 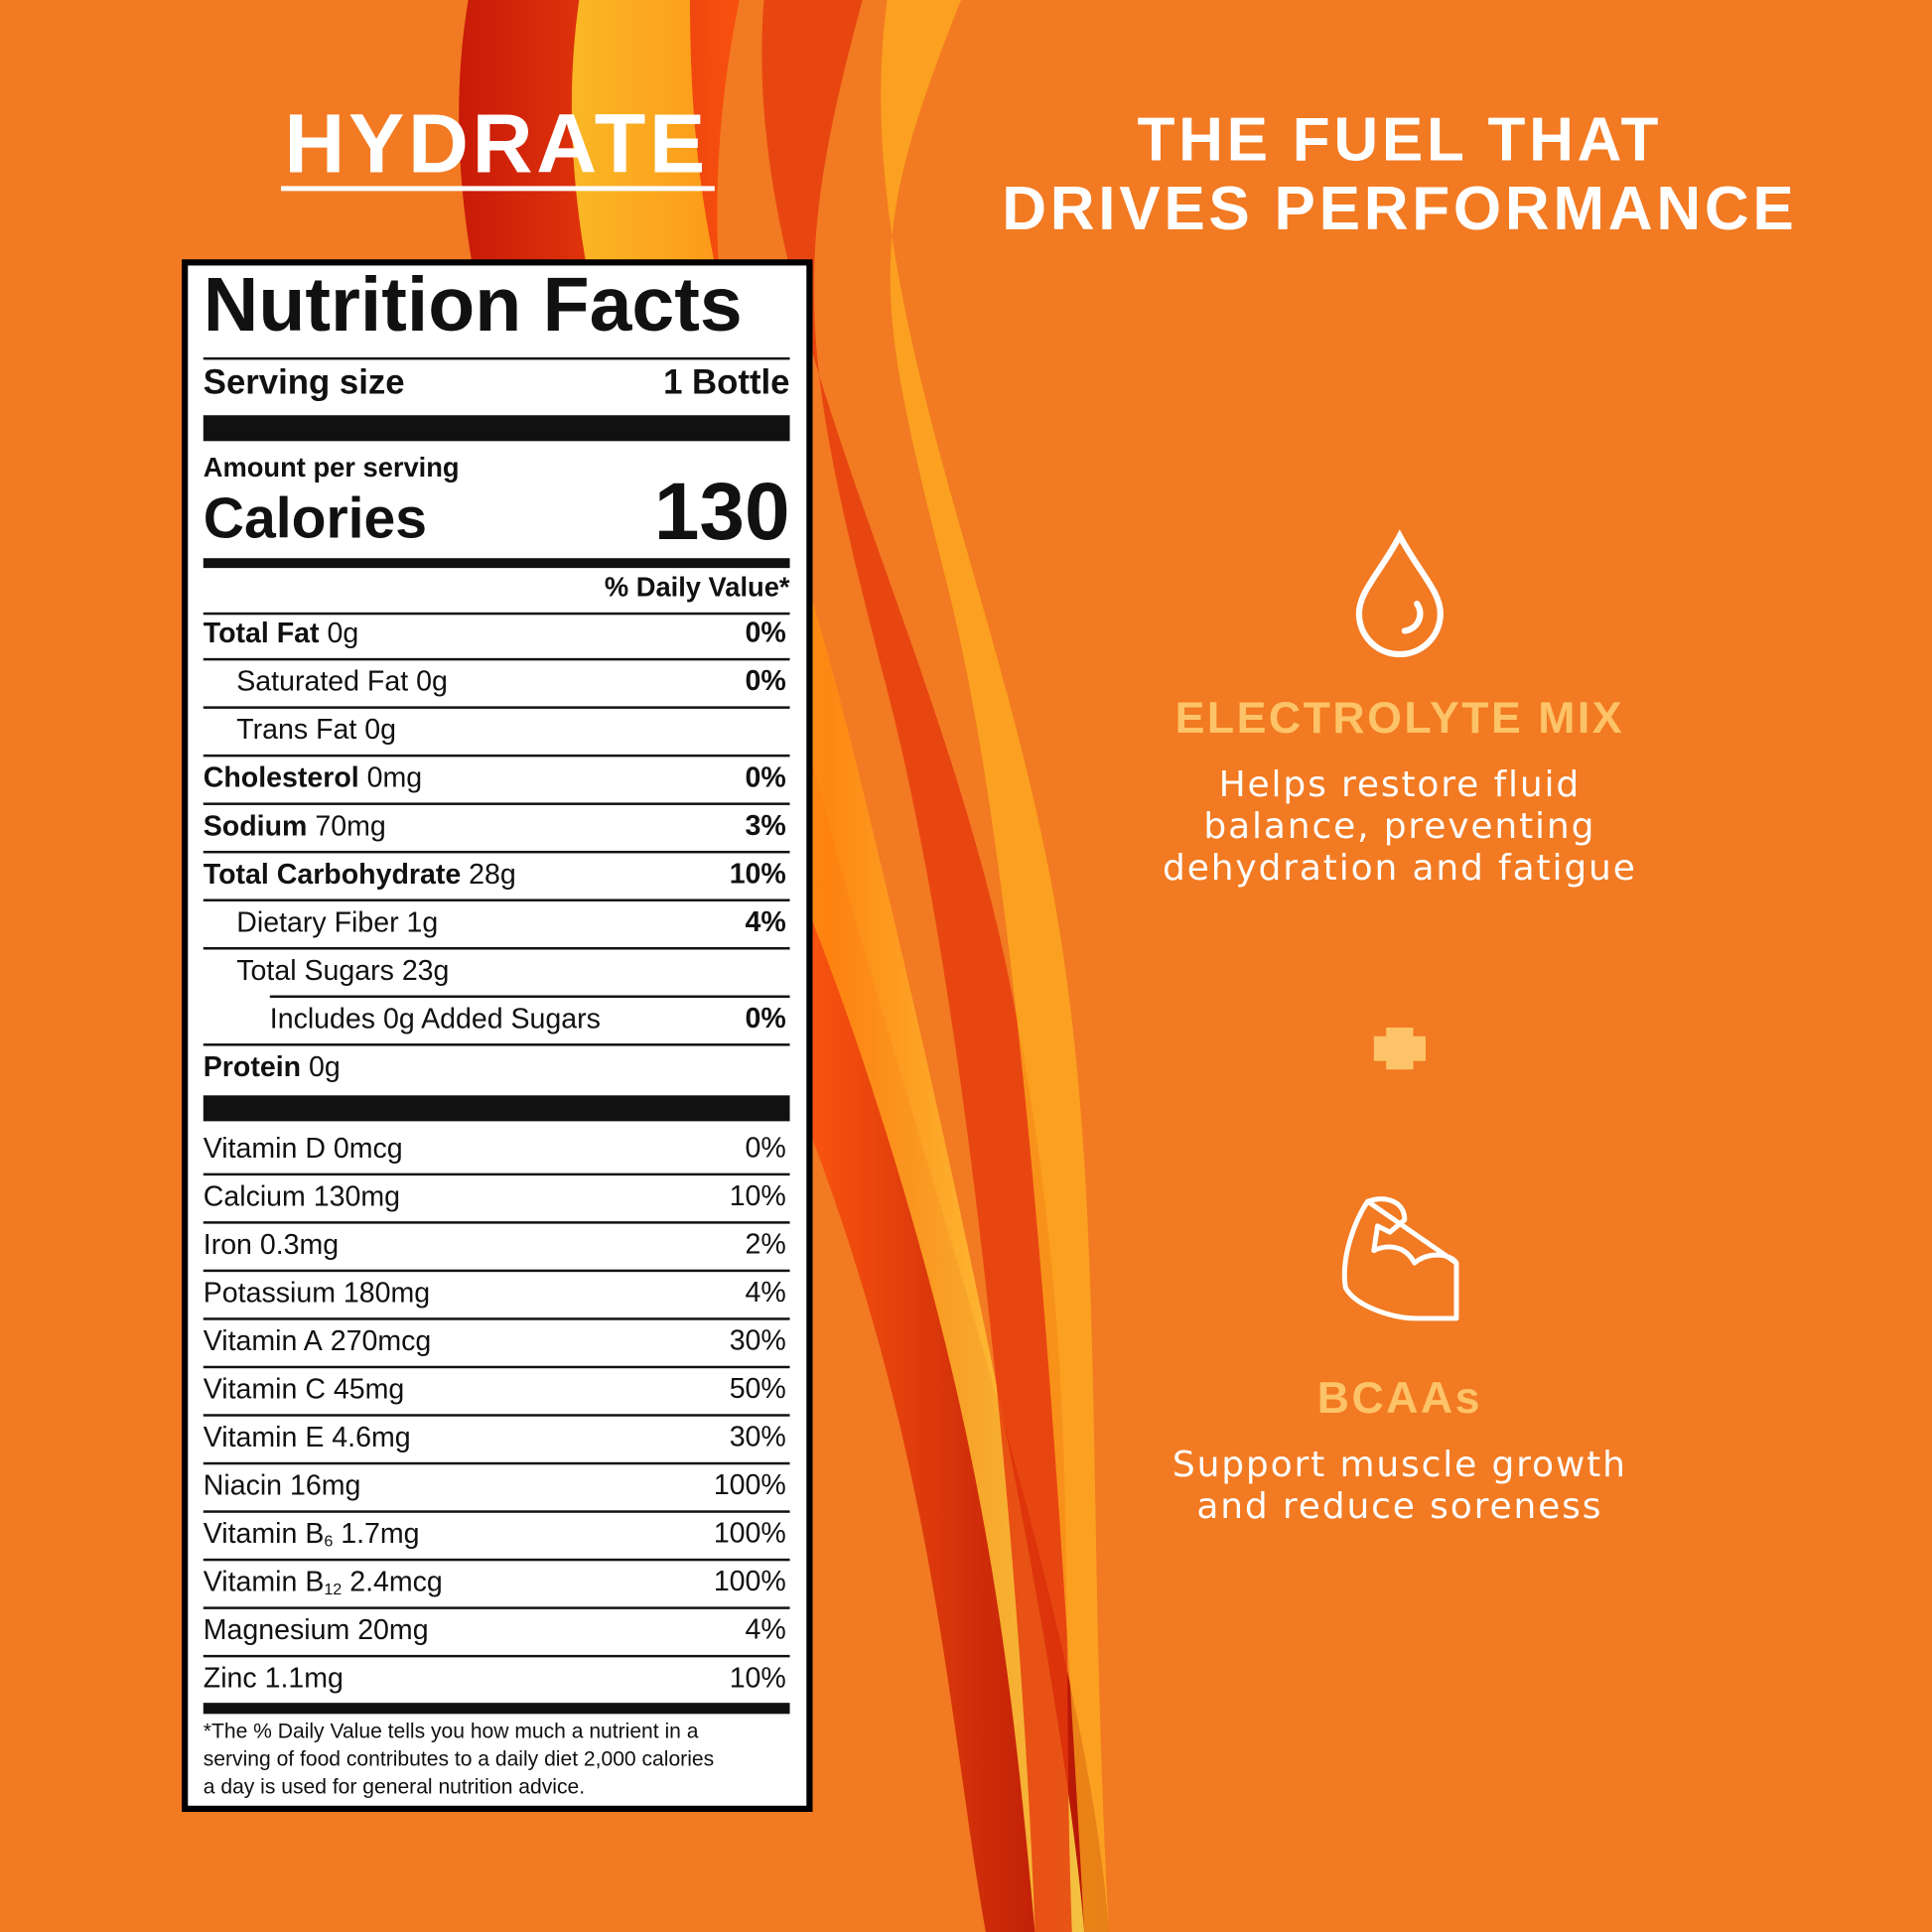 I want to click on nutrient-amount: 16mg, so click(x=325, y=1485).